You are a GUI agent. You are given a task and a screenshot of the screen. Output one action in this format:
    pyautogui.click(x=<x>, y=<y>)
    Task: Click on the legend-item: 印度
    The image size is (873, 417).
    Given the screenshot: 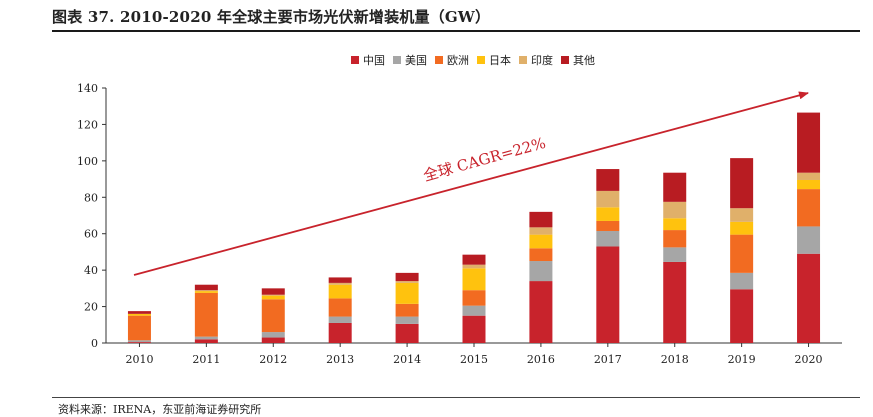 What is the action you would take?
    pyautogui.click(x=536, y=60)
    